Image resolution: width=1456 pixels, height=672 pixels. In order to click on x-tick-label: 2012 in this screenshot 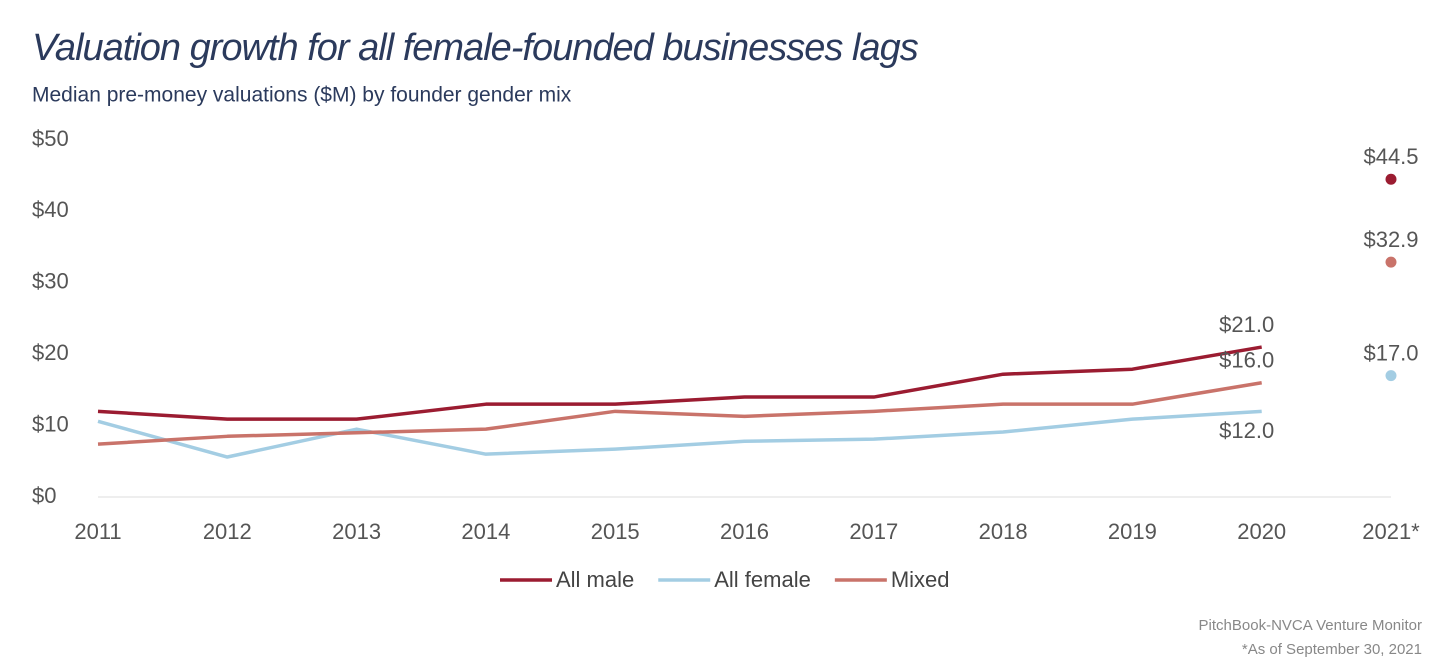, I will do `click(227, 531)`.